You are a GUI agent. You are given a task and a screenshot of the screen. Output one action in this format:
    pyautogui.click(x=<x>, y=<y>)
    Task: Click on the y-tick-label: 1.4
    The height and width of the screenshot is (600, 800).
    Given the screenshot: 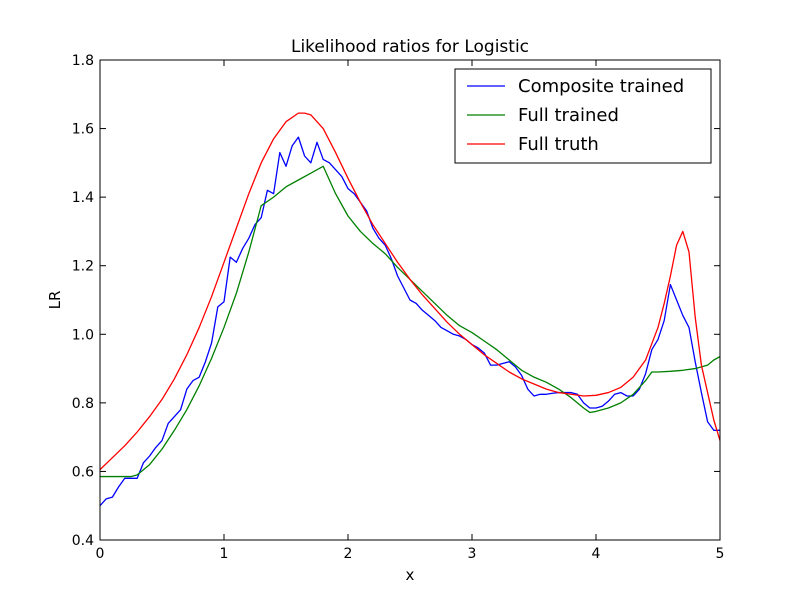 What is the action you would take?
    pyautogui.click(x=83, y=198)
    